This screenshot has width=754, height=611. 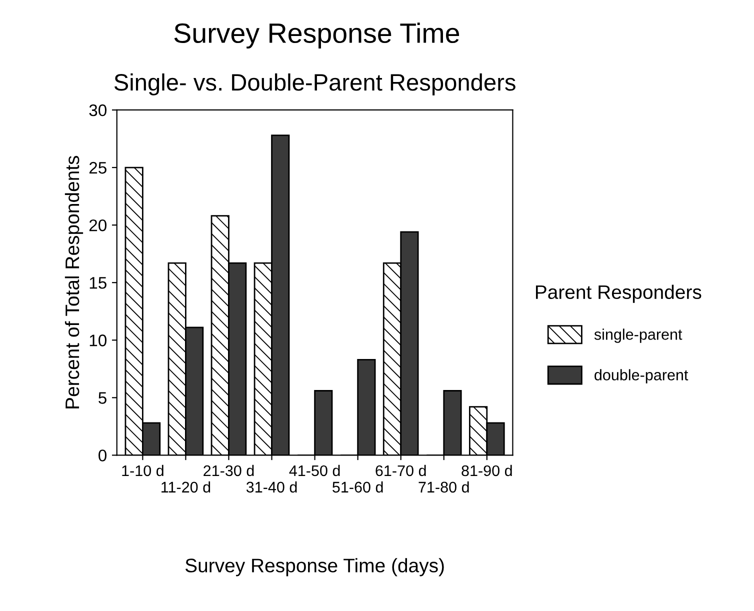 What do you see at coordinates (314, 567) in the screenshot?
I see `x-axis-title: Survey Response Time (days)` at bounding box center [314, 567].